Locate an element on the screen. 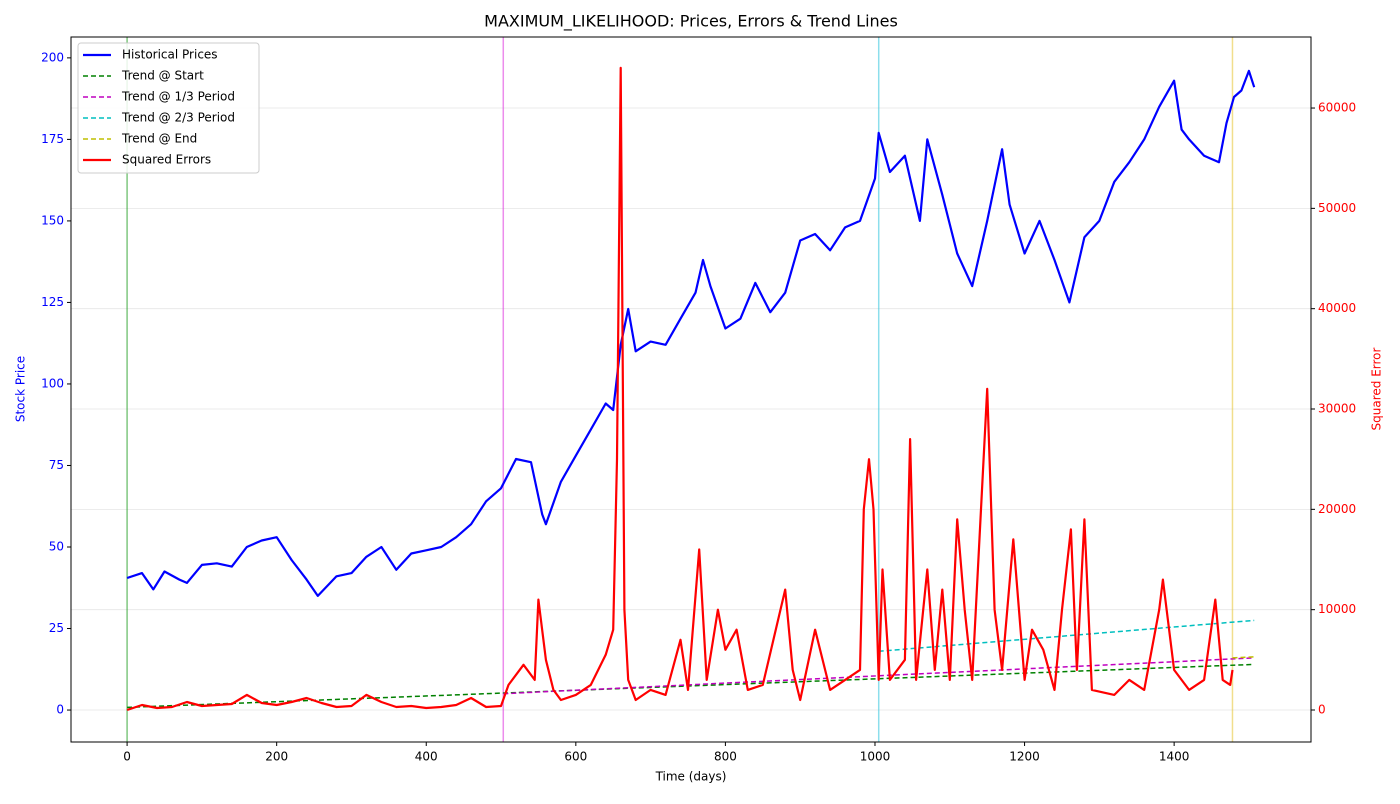 This screenshot has height=804, width=1400. x-tick-label: 1200 is located at coordinates (1024, 757).